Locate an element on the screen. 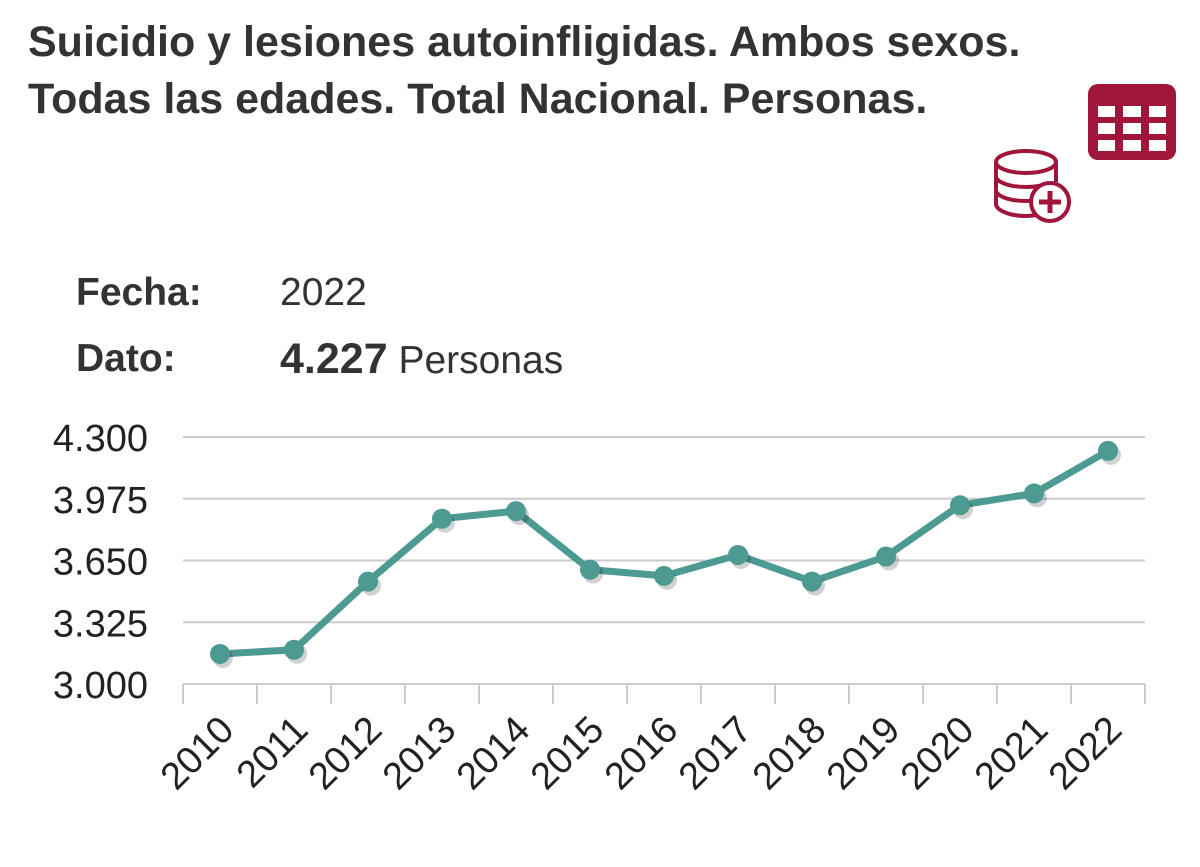 The image size is (1200, 867). fecha-label: Fecha: is located at coordinates (139, 292).